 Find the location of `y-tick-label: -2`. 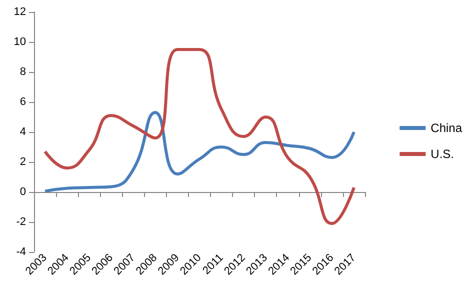

y-tick-label: -2 is located at coordinates (21, 222).